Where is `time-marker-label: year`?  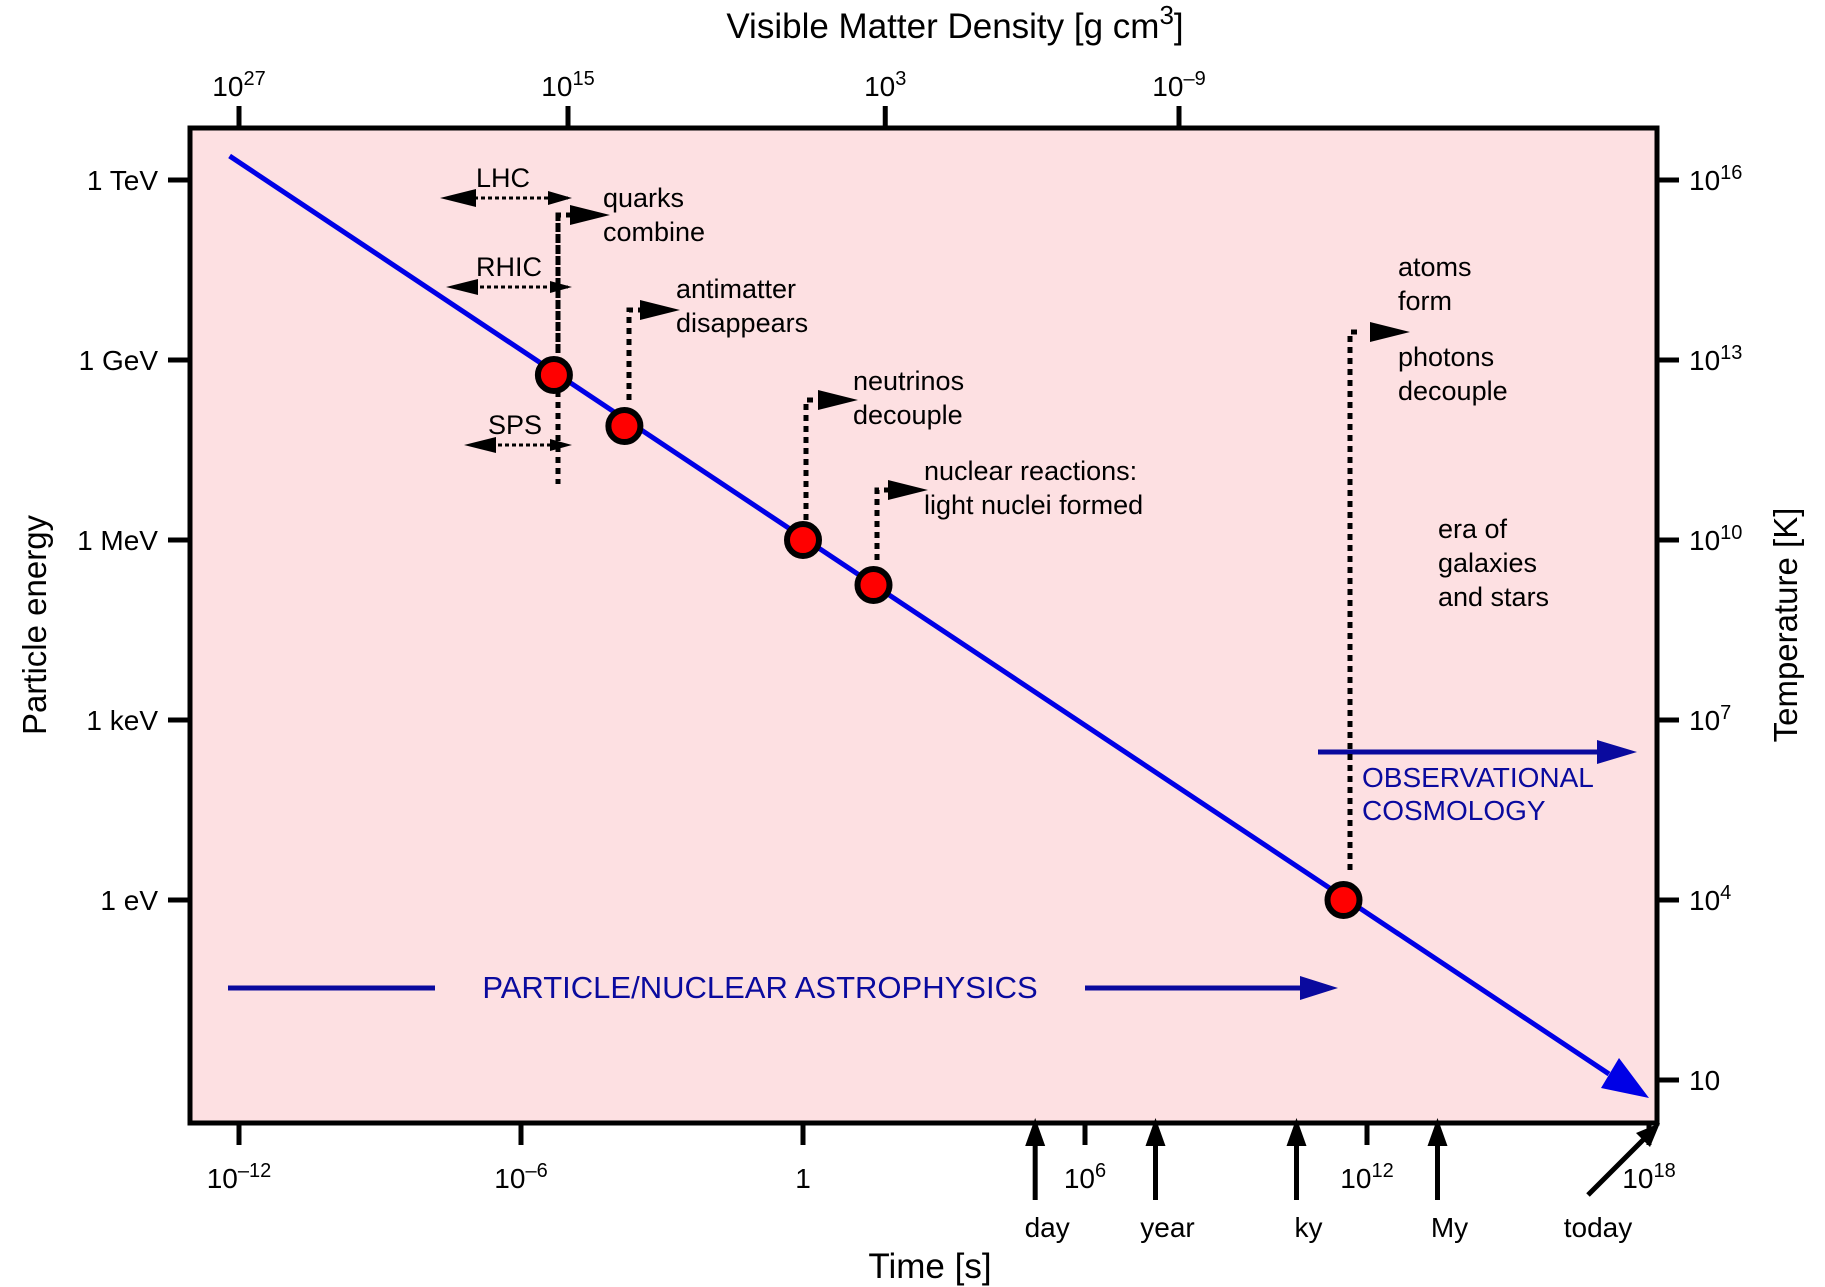
time-marker-label: year is located at coordinates (1167, 1227).